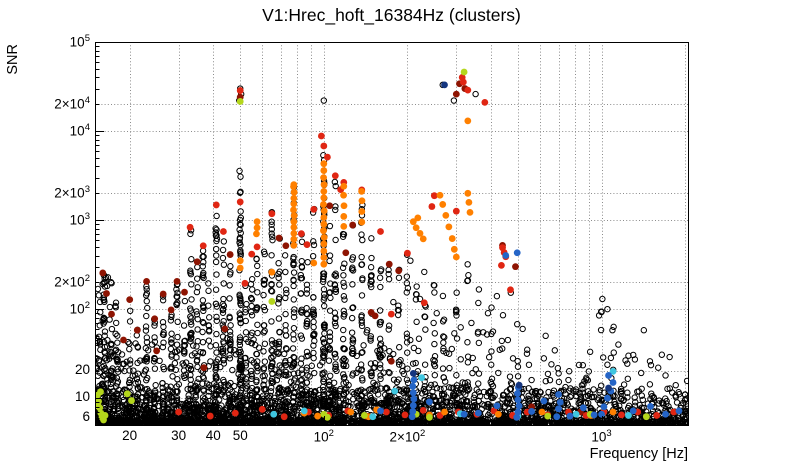  What do you see at coordinates (240, 435) in the screenshot?
I see `x-tick-label: 50` at bounding box center [240, 435].